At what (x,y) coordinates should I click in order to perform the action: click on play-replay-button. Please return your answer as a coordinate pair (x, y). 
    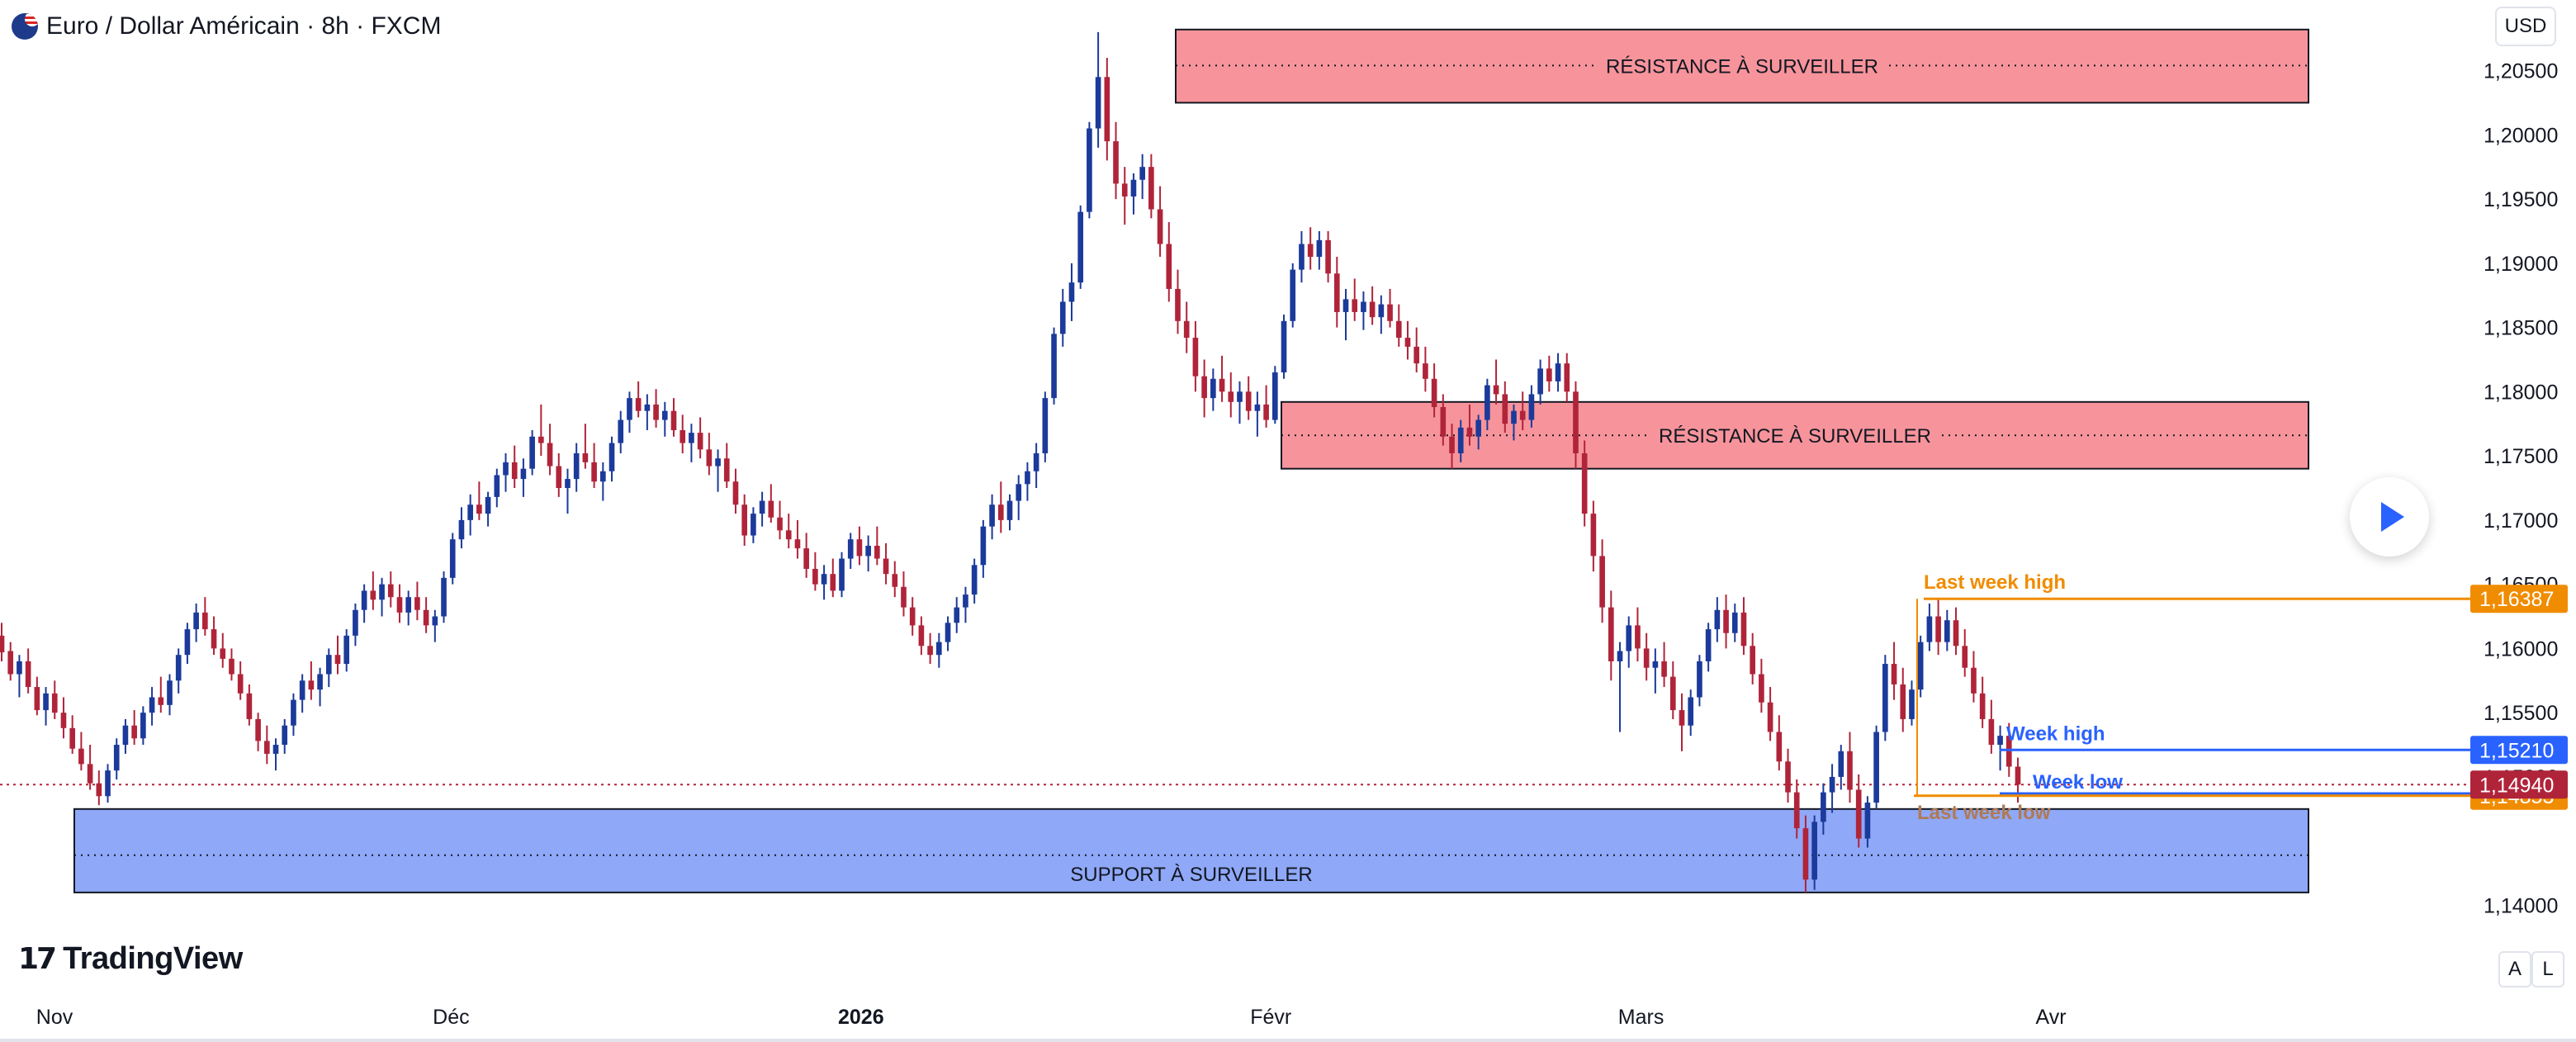
    Looking at the image, I should click on (2389, 517).